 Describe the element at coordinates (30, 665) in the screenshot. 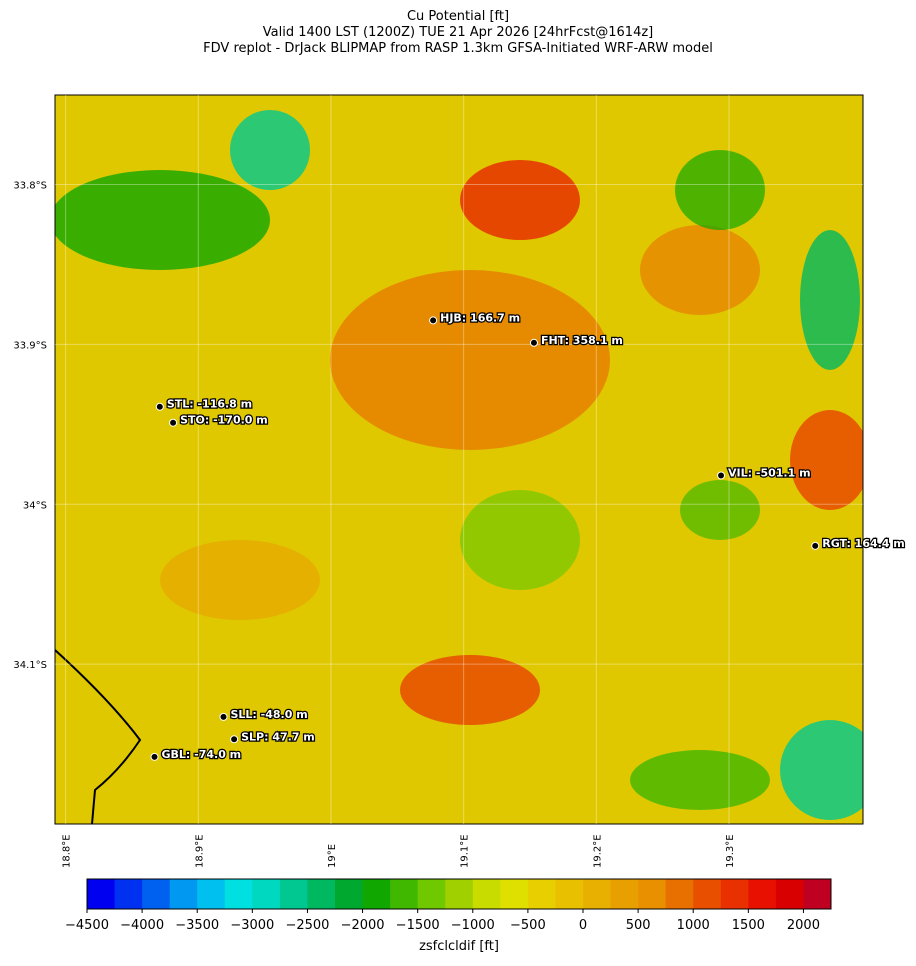

I see `y-tick-label: 34.1°S` at that location.